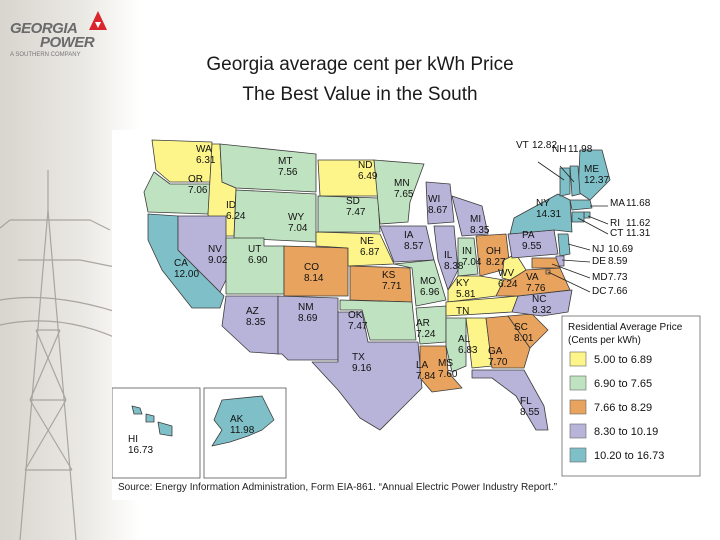 This screenshot has height=540, width=720. I want to click on state-abbr-vt: VT, so click(522, 145).